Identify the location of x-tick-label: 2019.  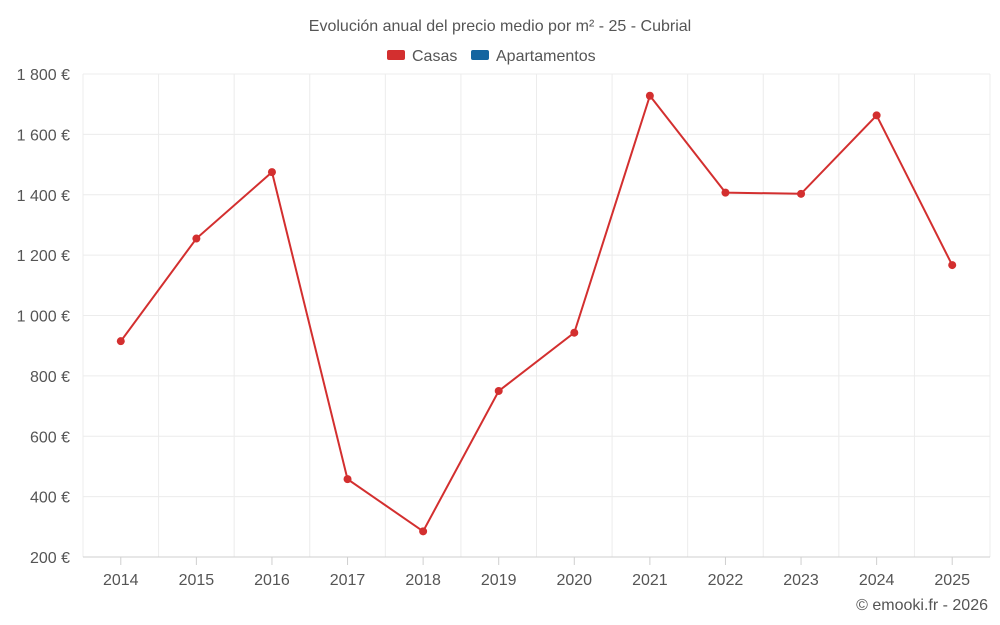
(499, 580).